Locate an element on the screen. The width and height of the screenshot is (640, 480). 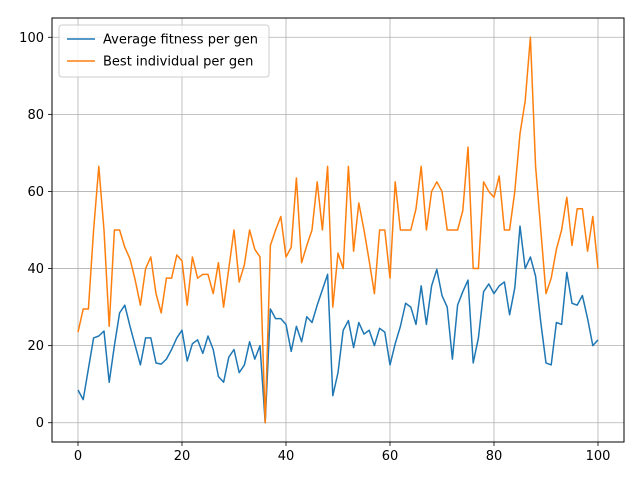
y-tick-label: 20 is located at coordinates (35, 346).